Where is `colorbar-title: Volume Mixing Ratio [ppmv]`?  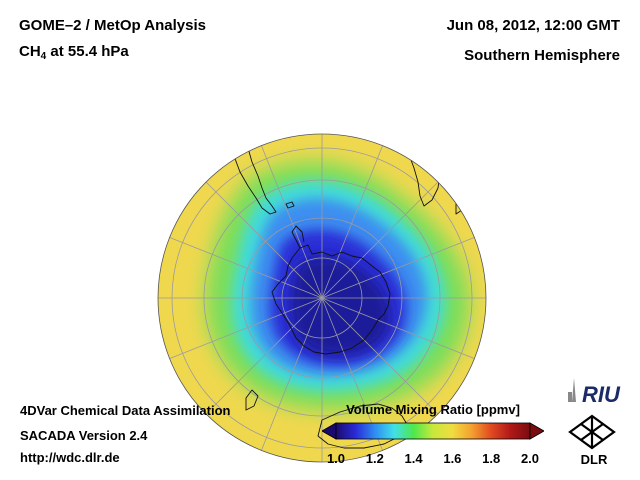 colorbar-title: Volume Mixing Ratio [ppmv] is located at coordinates (433, 409).